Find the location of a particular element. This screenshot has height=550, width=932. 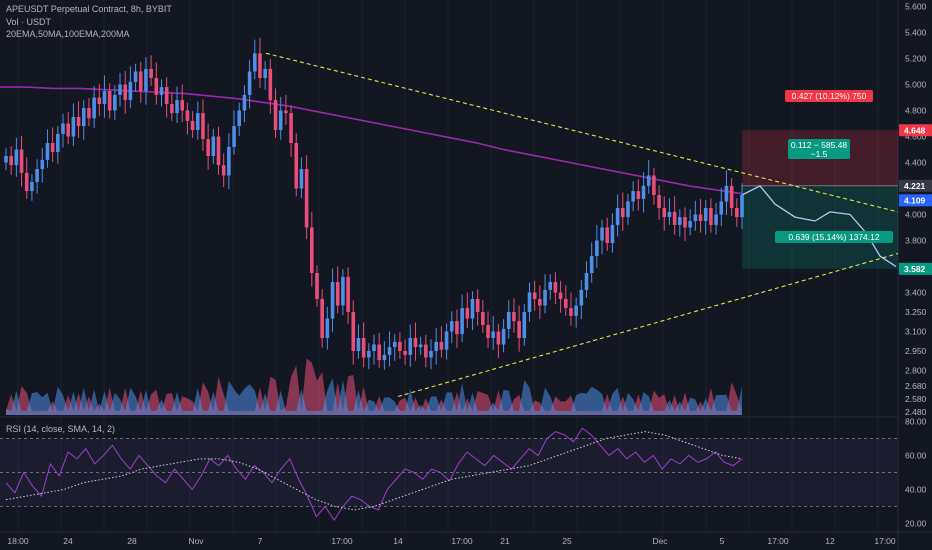

rsi-tick-label: 40.00 is located at coordinates (916, 489).